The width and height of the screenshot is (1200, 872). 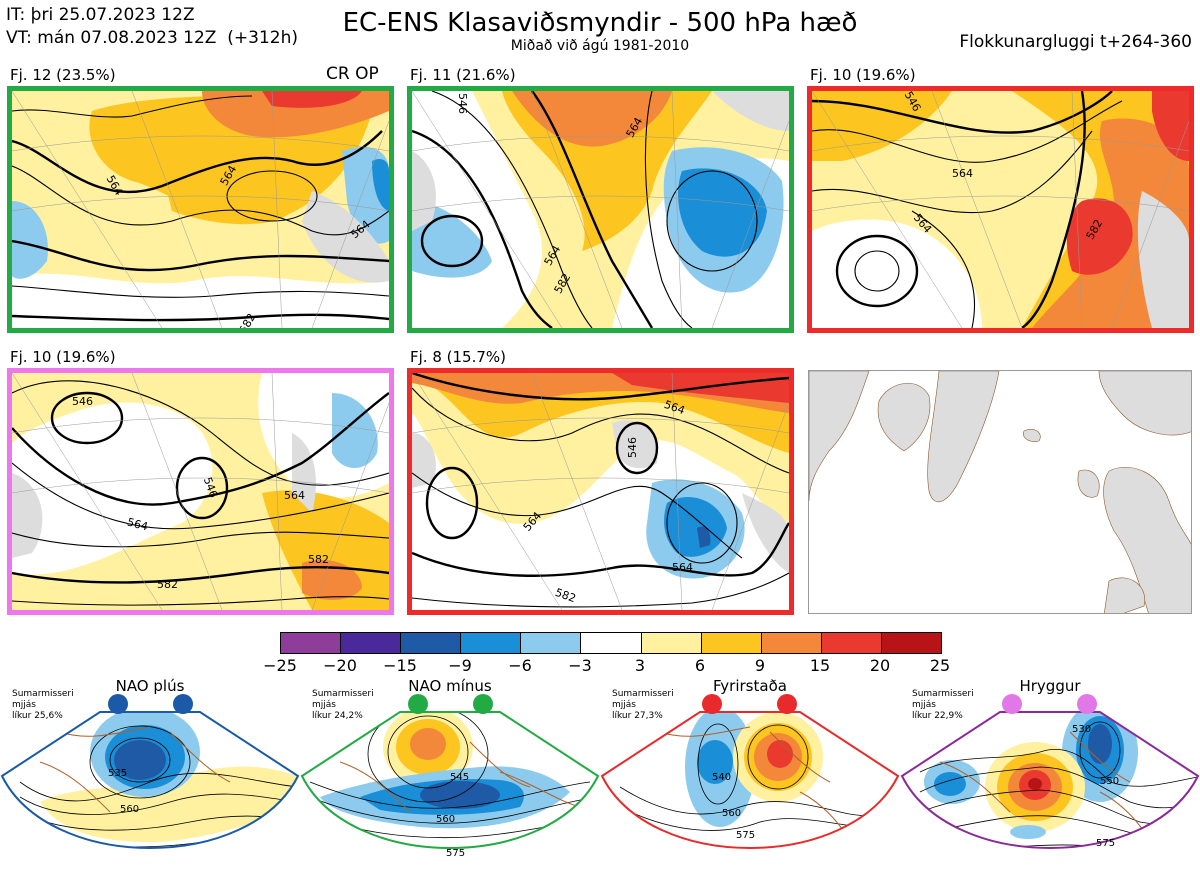 What do you see at coordinates (150, 686) in the screenshot?
I see `regime-name: NAO plús` at bounding box center [150, 686].